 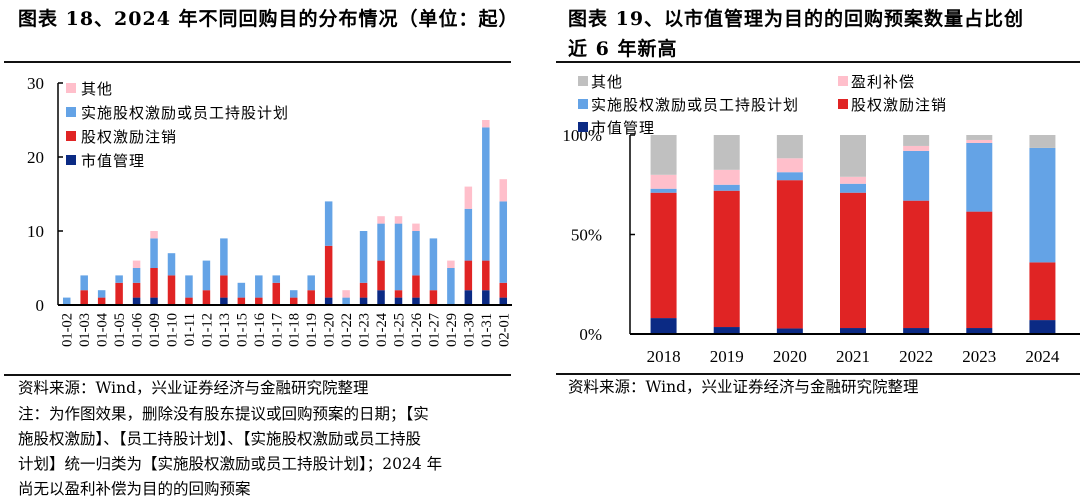 What do you see at coordinates (400, 330) in the screenshot?
I see `x-tick-label: 01-25` at bounding box center [400, 330].